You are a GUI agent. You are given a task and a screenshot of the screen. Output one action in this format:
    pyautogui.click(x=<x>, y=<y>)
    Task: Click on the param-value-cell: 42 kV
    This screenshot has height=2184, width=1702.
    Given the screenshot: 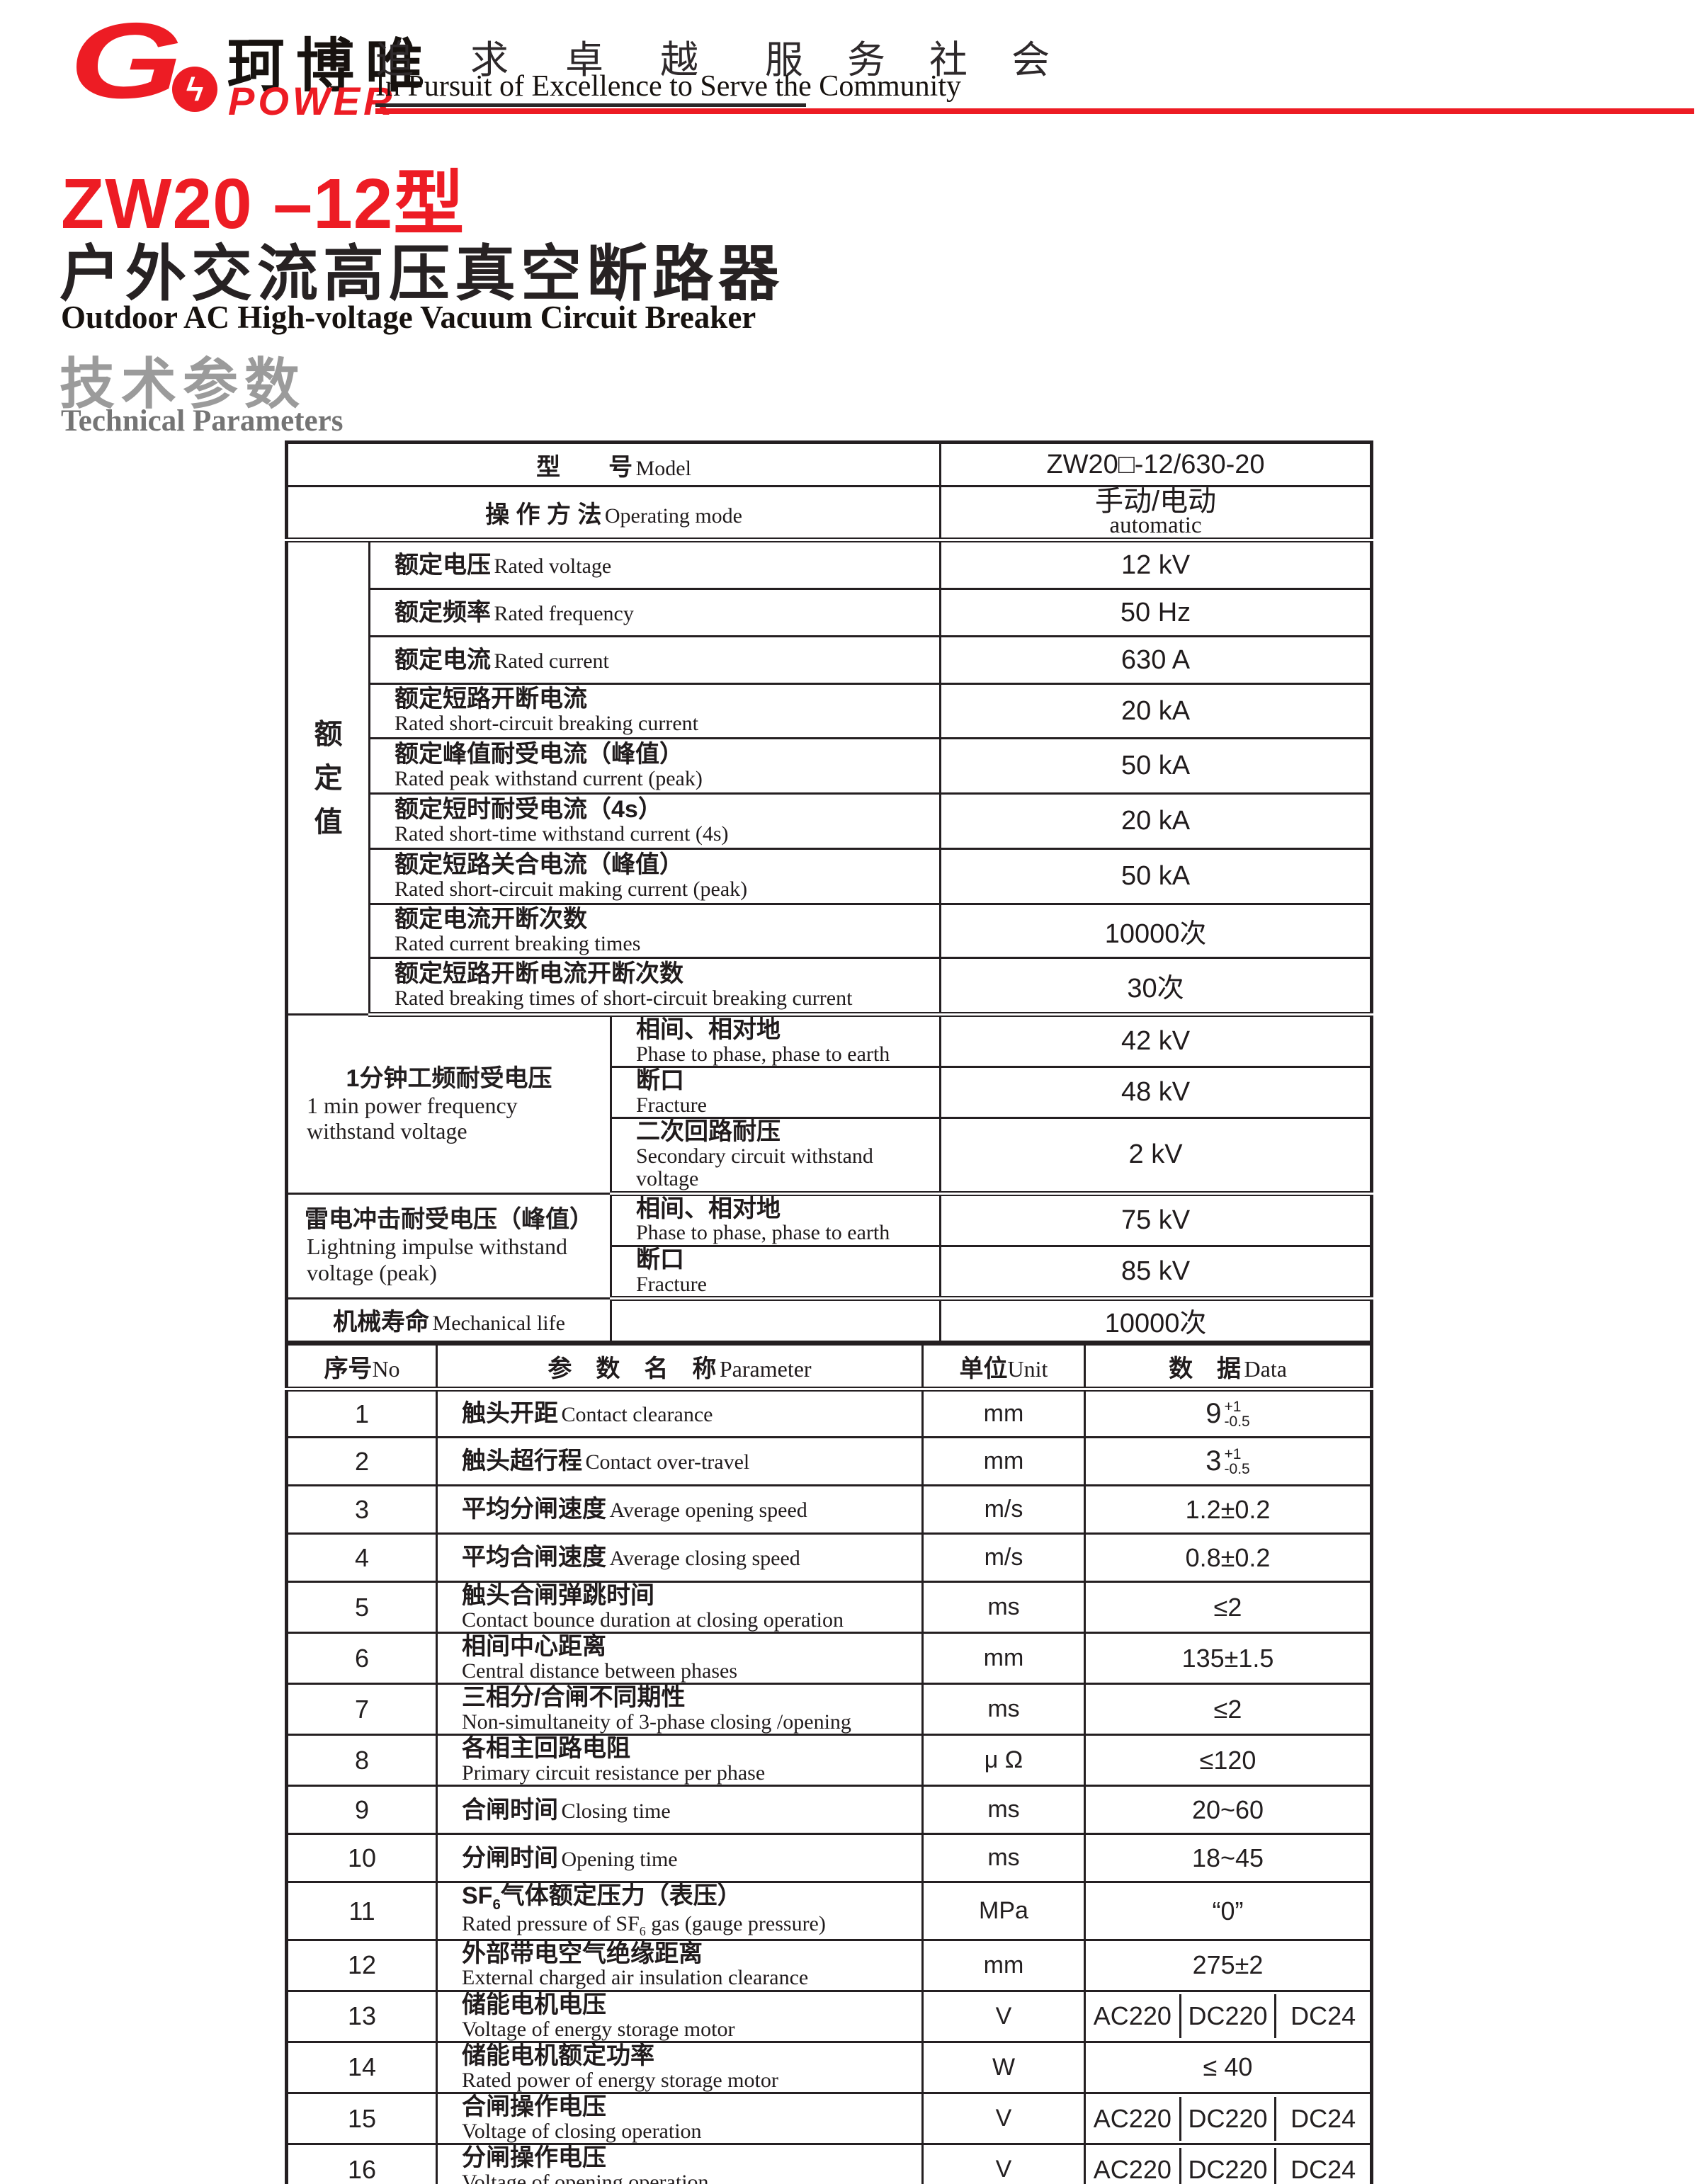 What is the action you would take?
    pyautogui.click(x=1156, y=1041)
    